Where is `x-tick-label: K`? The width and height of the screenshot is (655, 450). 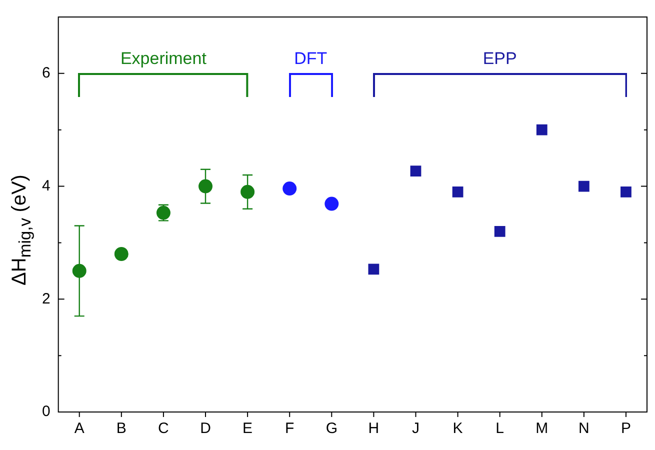
x-tick-label: K is located at coordinates (457, 429).